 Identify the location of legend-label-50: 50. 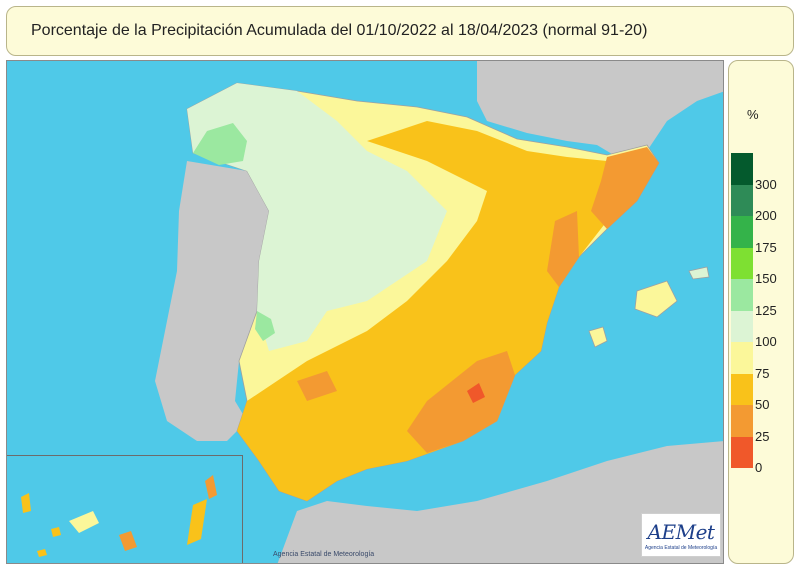
(762, 404).